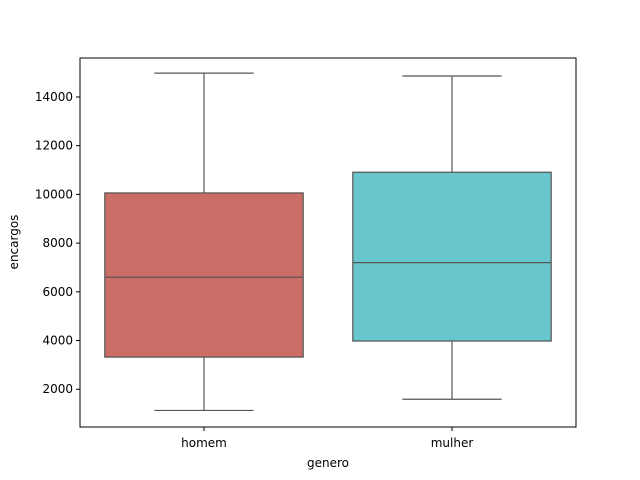  What do you see at coordinates (54, 146) in the screenshot?
I see `y-tick-label: 12000` at bounding box center [54, 146].